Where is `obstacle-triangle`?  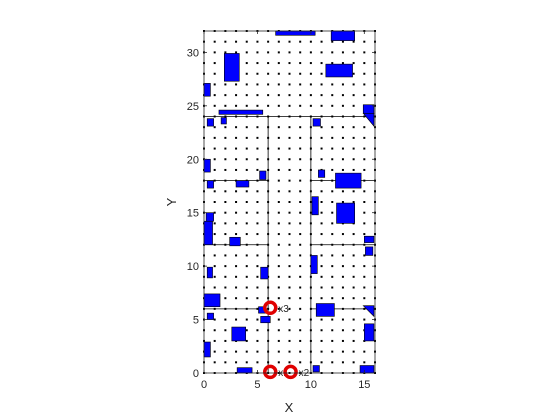
obstacle-triangle is located at coordinates (368, 119).